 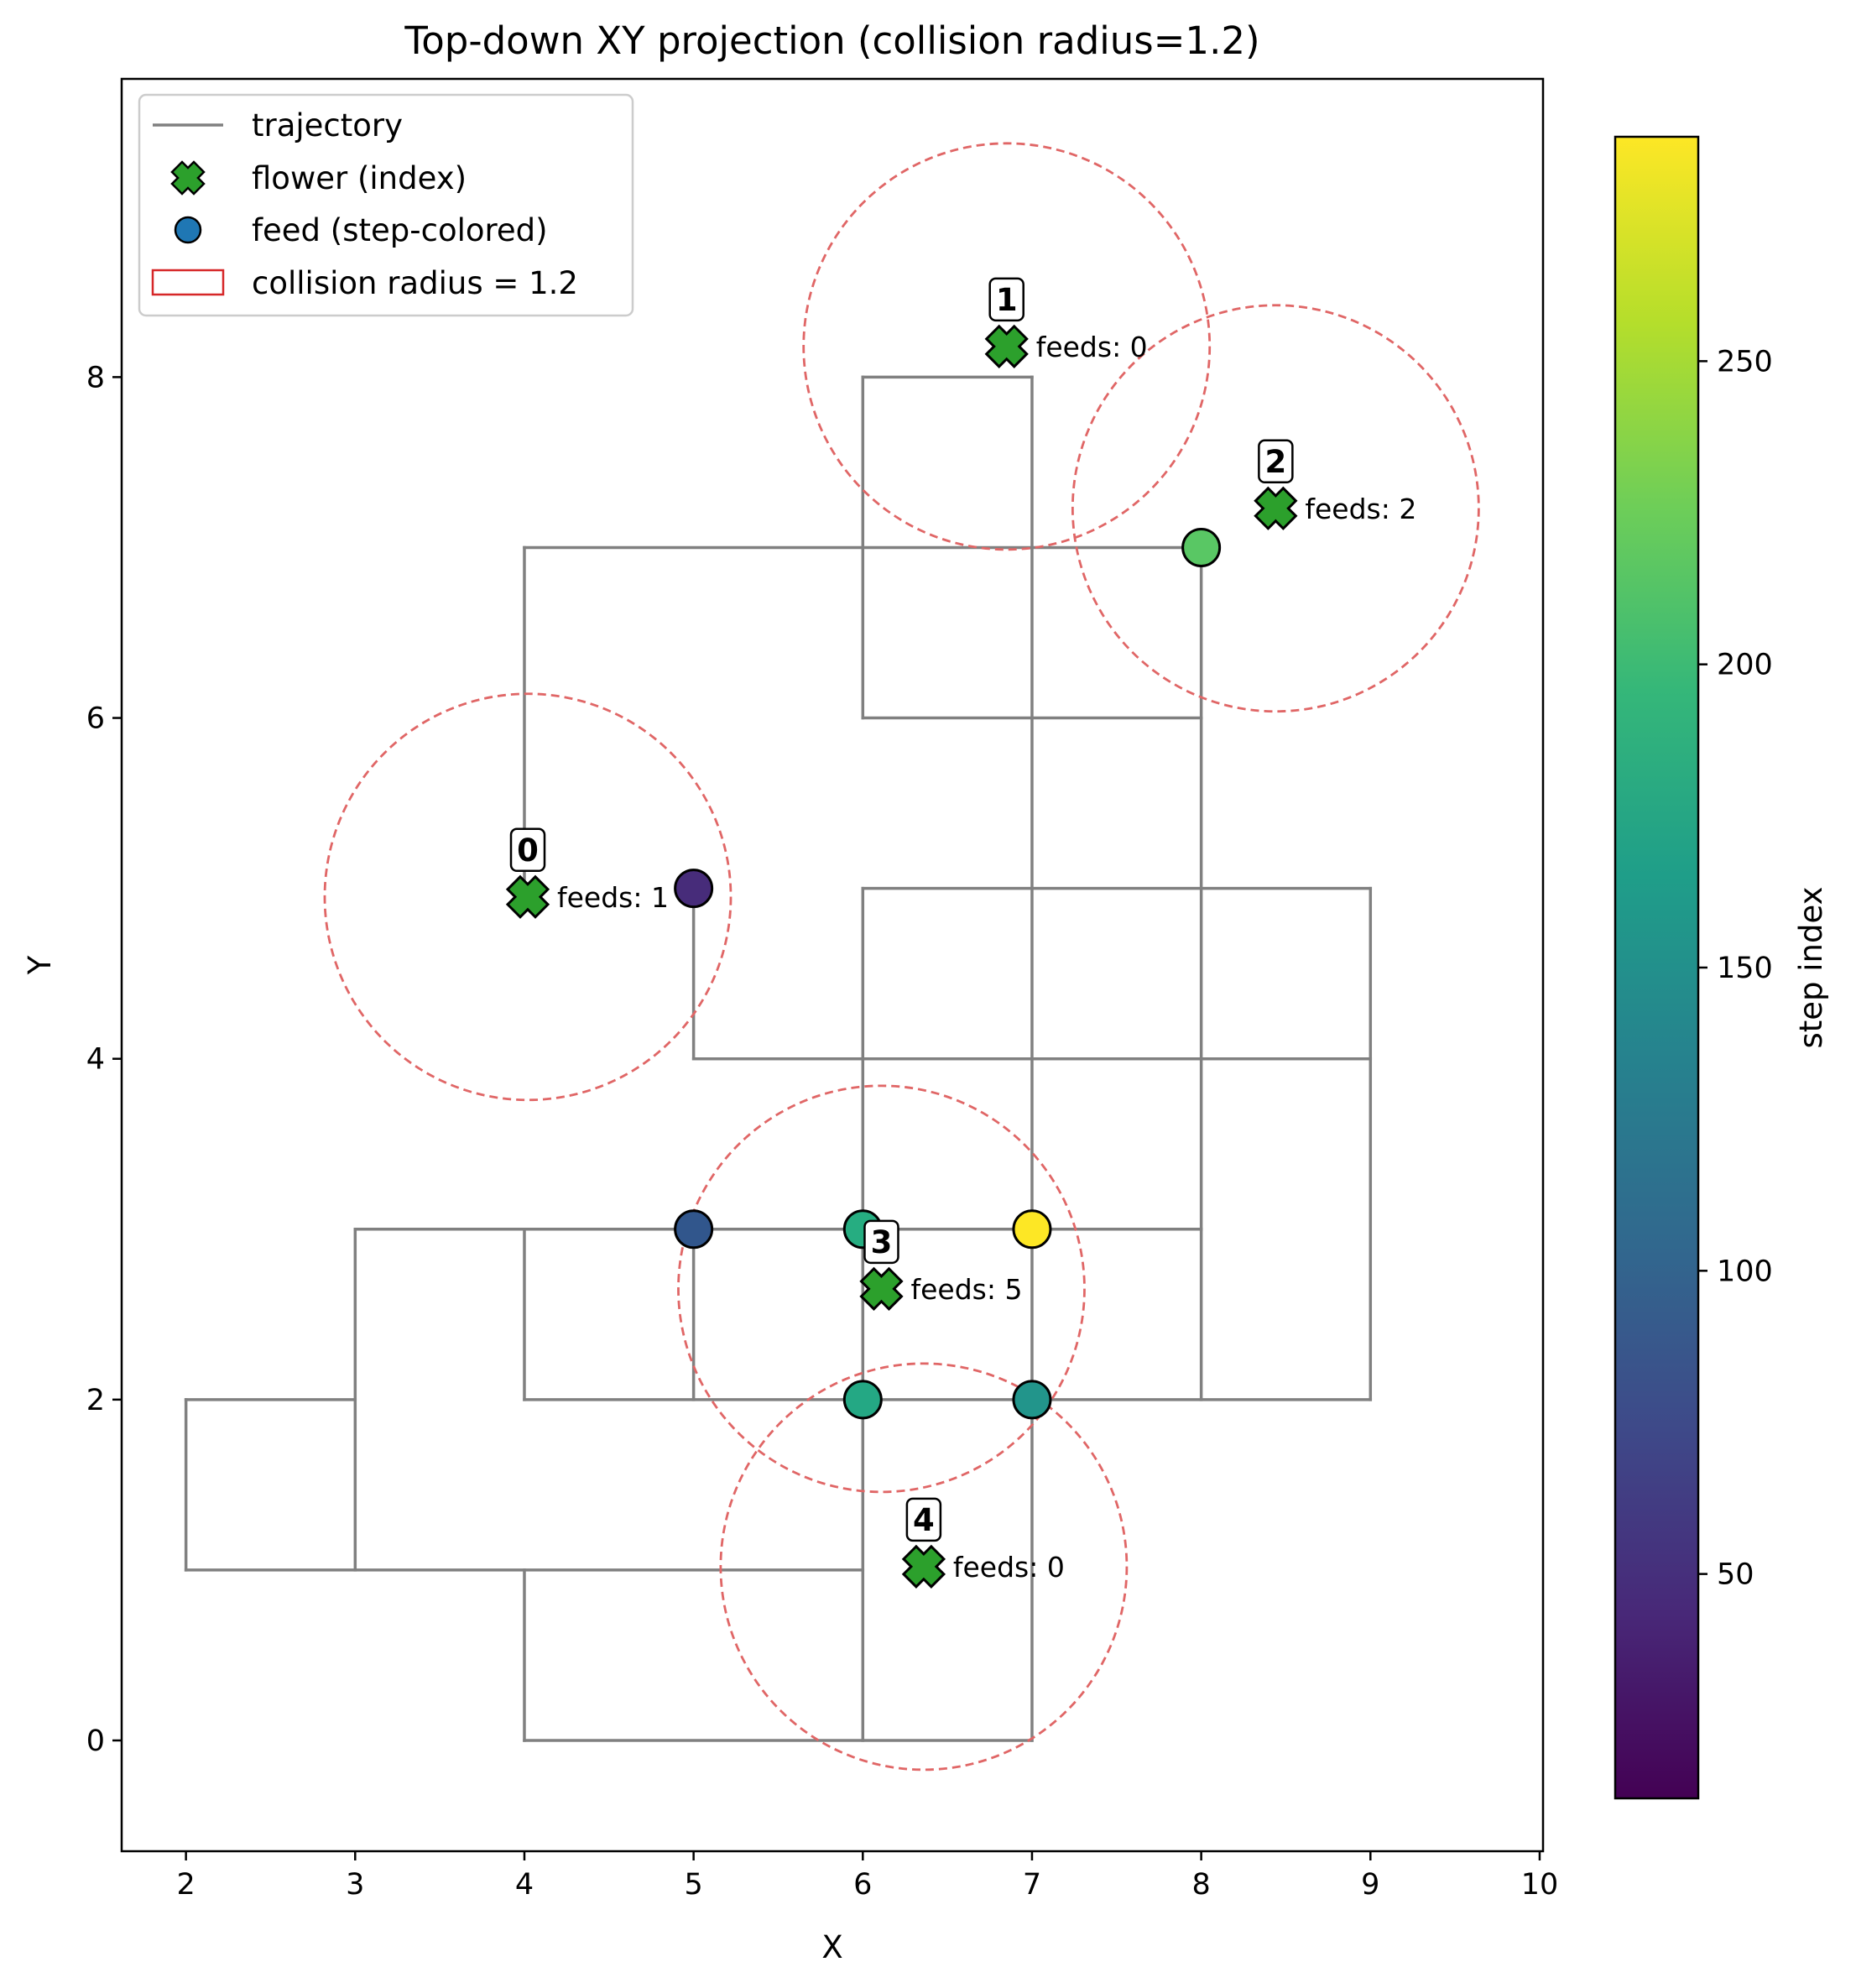 I want to click on x-tick-label: 5, so click(x=693, y=1885).